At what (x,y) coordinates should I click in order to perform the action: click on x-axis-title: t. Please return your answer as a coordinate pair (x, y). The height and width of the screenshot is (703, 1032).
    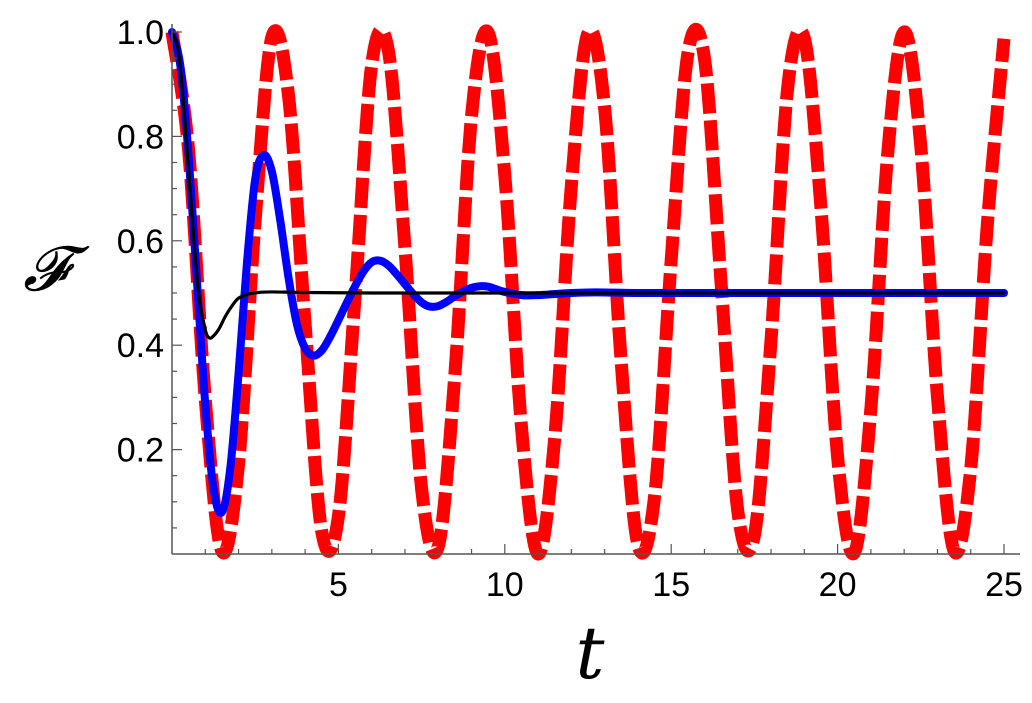
    Looking at the image, I should click on (591, 653).